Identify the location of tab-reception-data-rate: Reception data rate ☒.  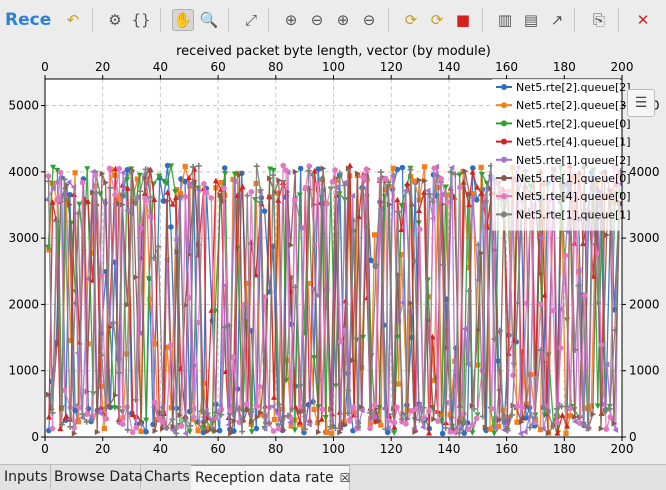
(270, 477).